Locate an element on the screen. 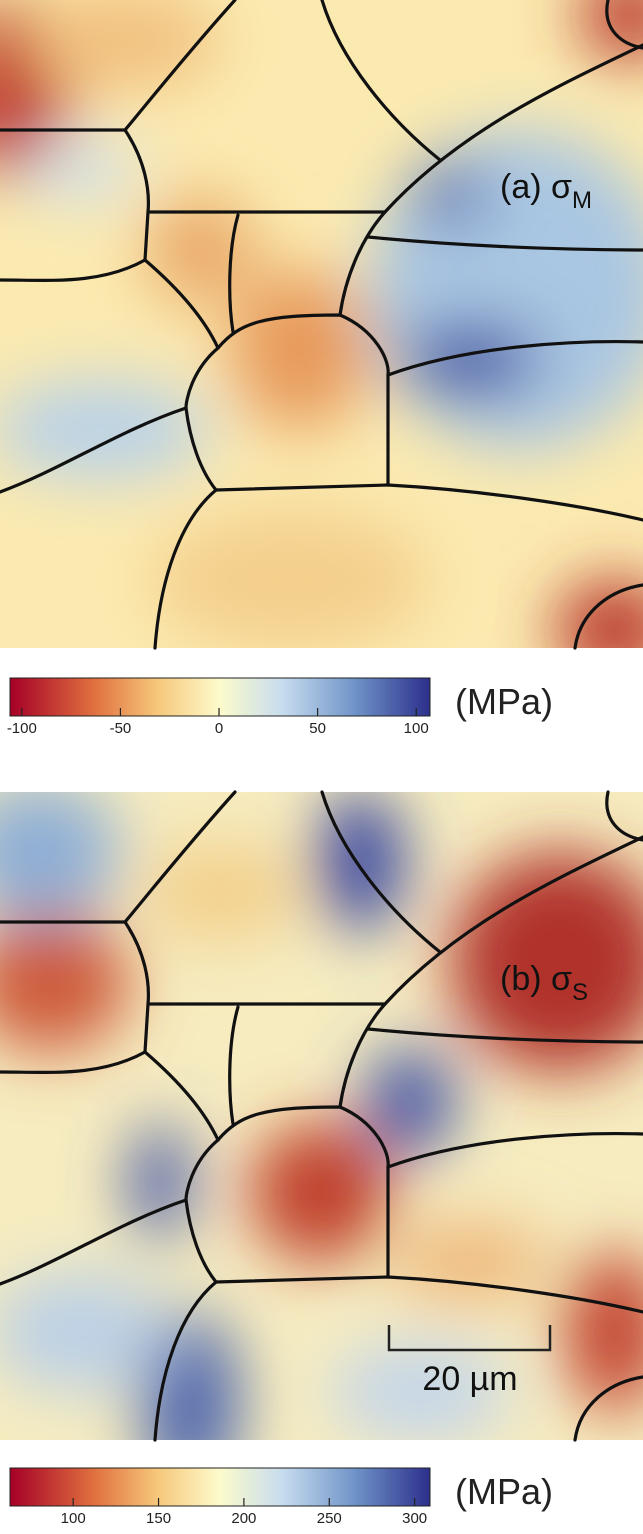  panel-label-sub: S is located at coordinates (580, 992).